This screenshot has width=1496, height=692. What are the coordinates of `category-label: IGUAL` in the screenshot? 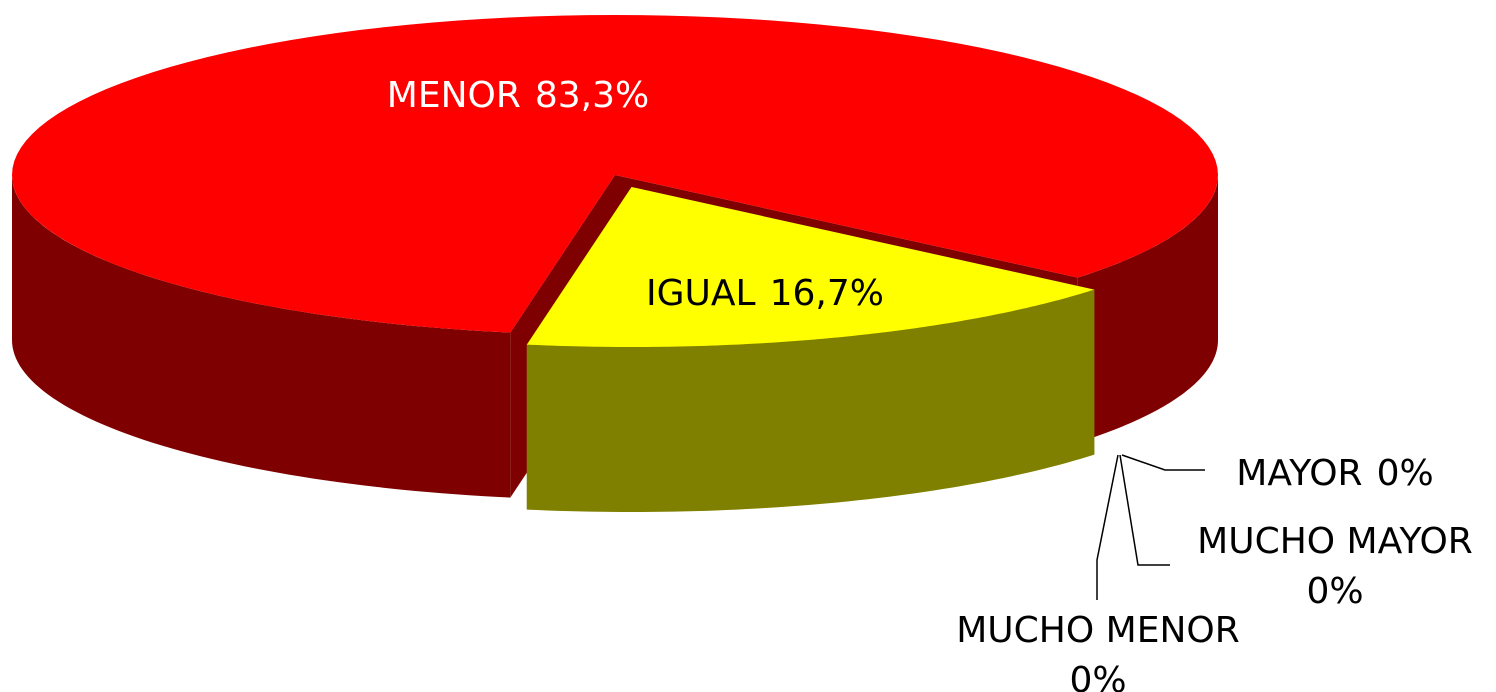 It's located at (701, 293).